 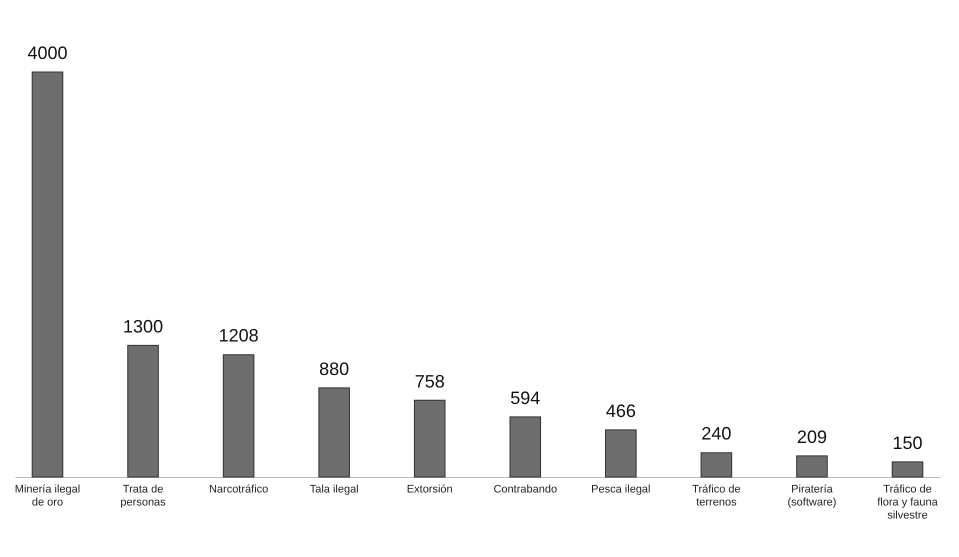 I want to click on x-tick-label: Contrabando, so click(x=525, y=490).